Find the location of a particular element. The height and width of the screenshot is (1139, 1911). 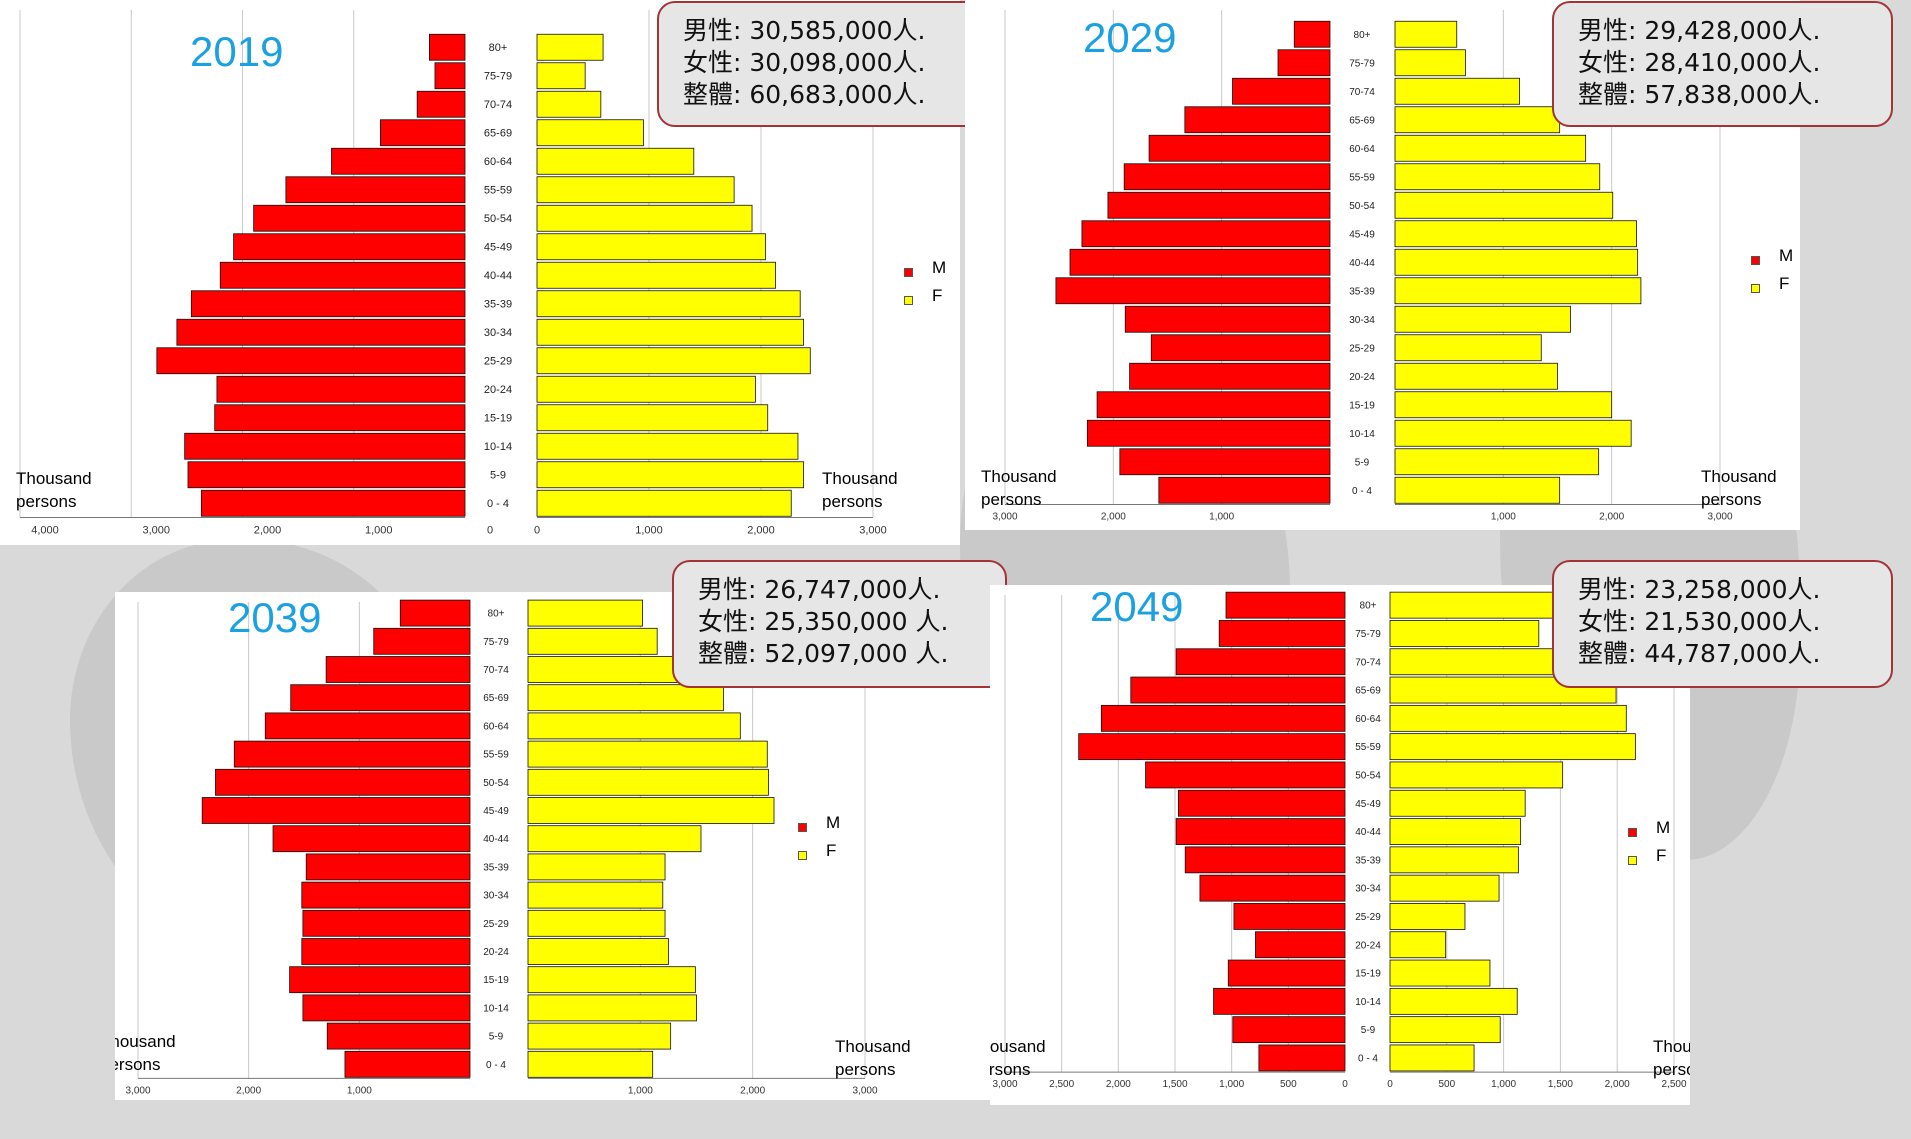

age-group-label: 15-19 is located at coordinates (1362, 405).